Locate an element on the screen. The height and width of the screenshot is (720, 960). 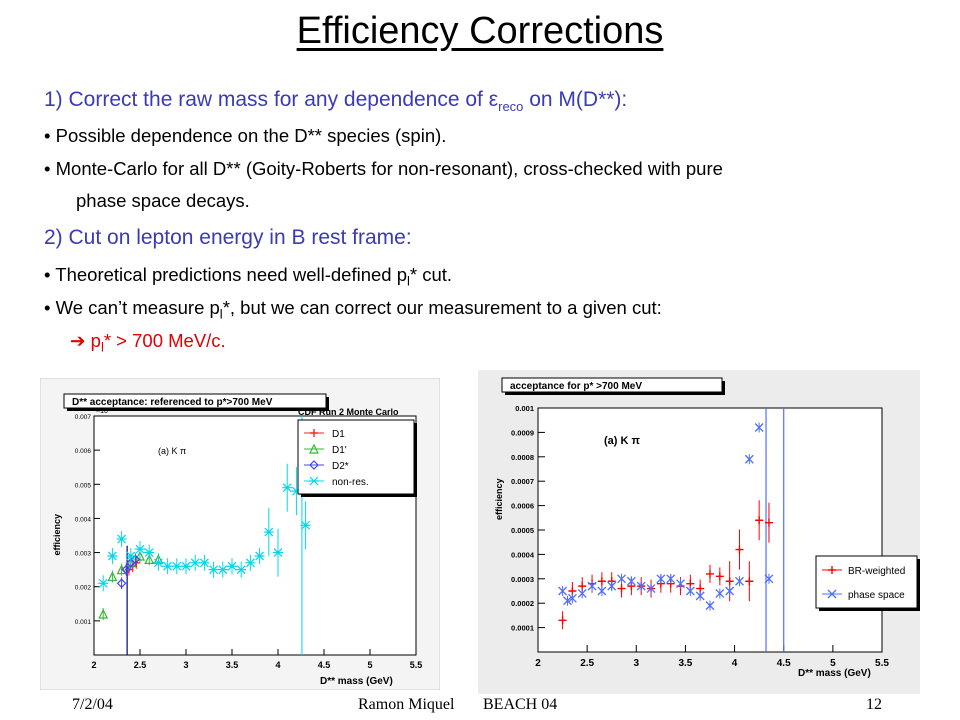
x-tick-label: 4 is located at coordinates (735, 663).